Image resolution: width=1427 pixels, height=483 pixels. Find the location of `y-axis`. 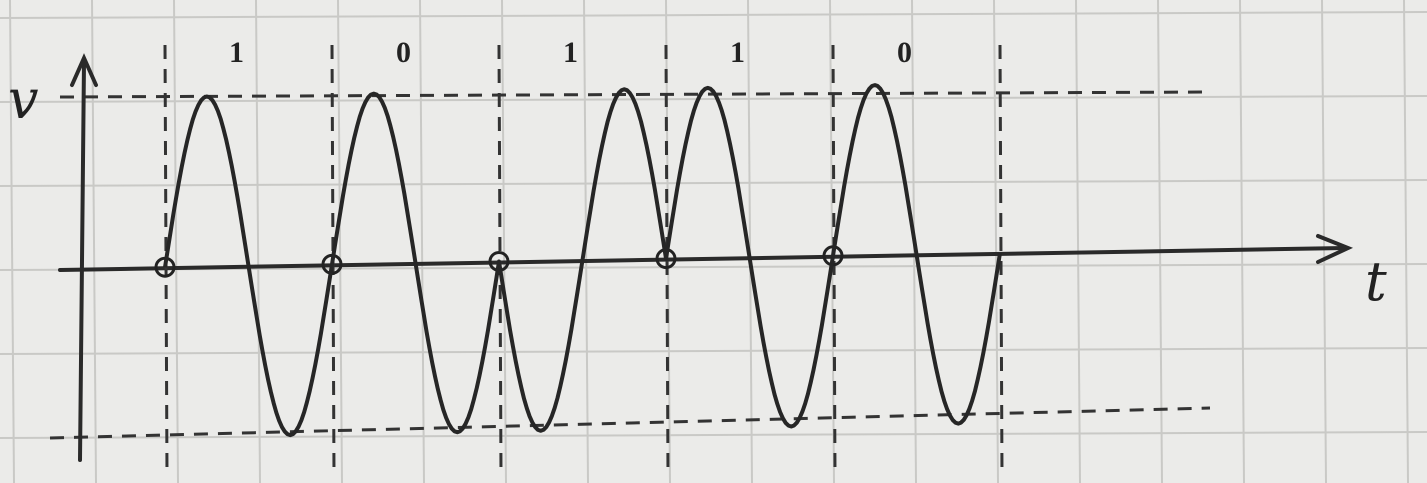

y-axis is located at coordinates (84, 257).